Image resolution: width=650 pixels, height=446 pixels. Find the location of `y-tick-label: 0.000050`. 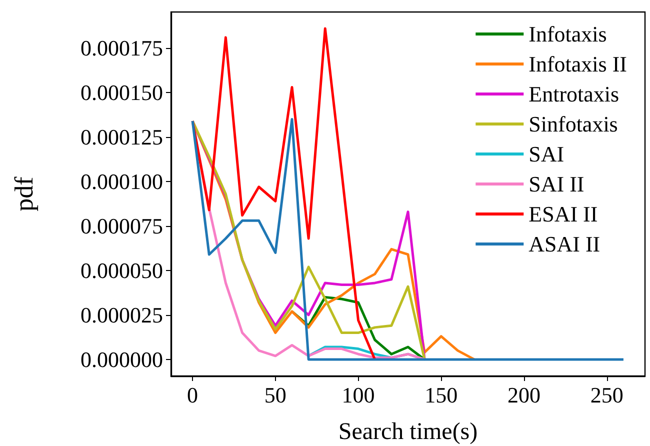

y-tick-label: 0.000050 is located at coordinates (121, 270).